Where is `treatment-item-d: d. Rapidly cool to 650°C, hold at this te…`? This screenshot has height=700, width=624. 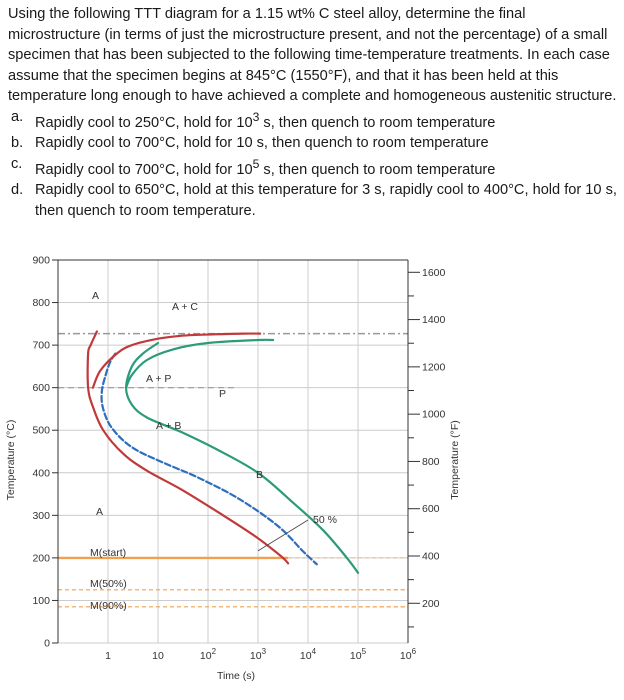
treatment-item-d: d. Rapidly cool to 650°C, hold at this te… is located at coordinates (314, 200).